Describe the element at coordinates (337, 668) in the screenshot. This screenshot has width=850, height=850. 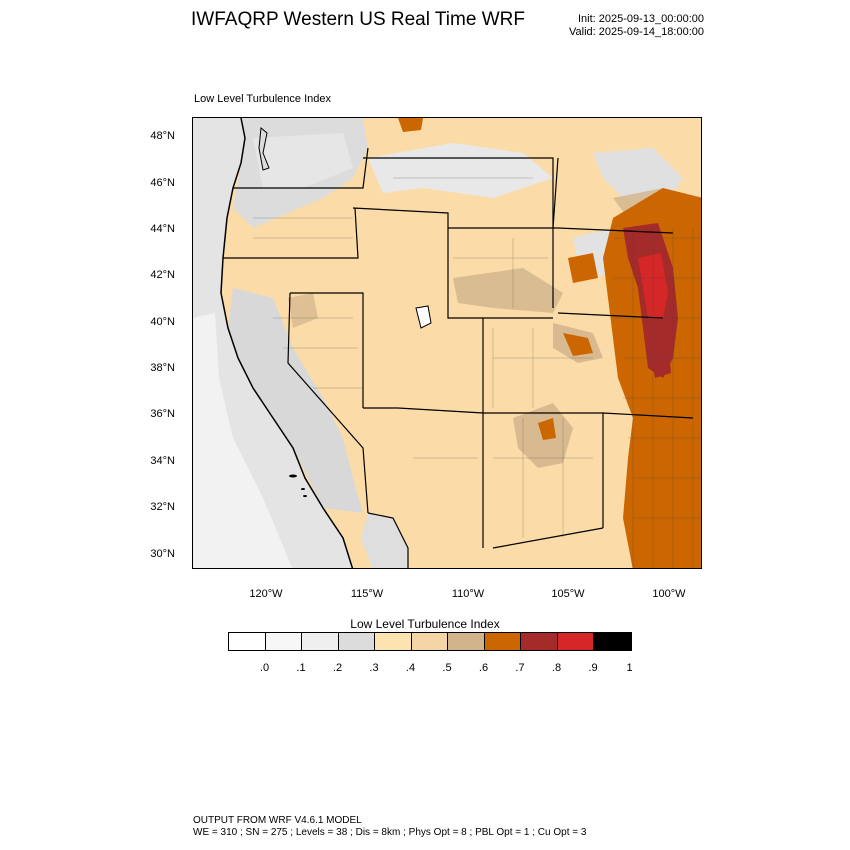
I see `colorbar-label: .2` at that location.